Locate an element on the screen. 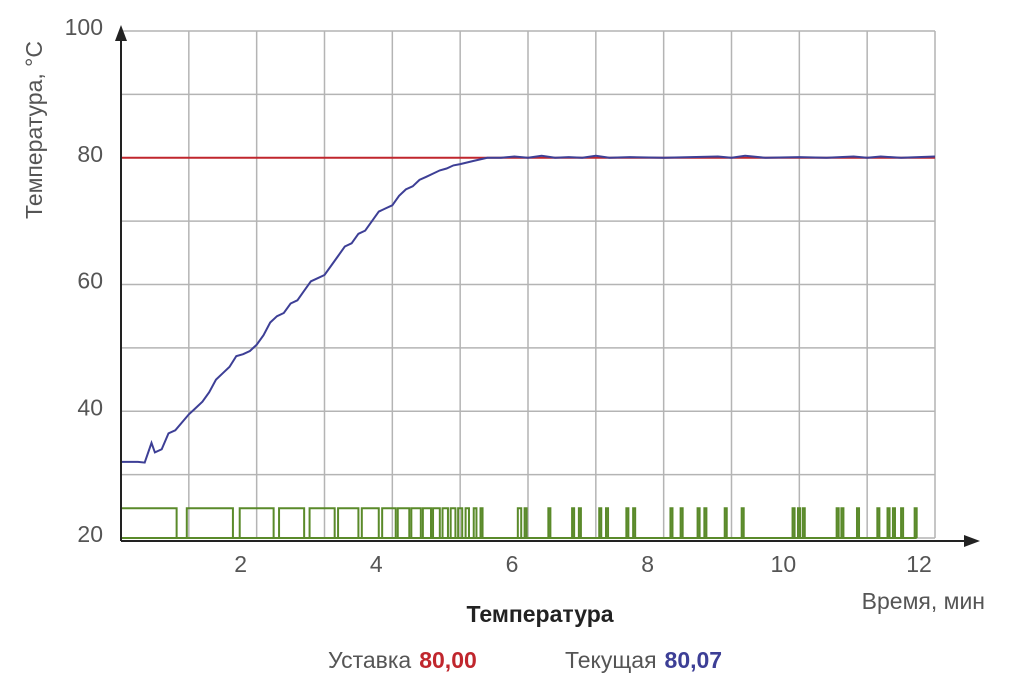  legend-value: 80,07 is located at coordinates (694, 660).